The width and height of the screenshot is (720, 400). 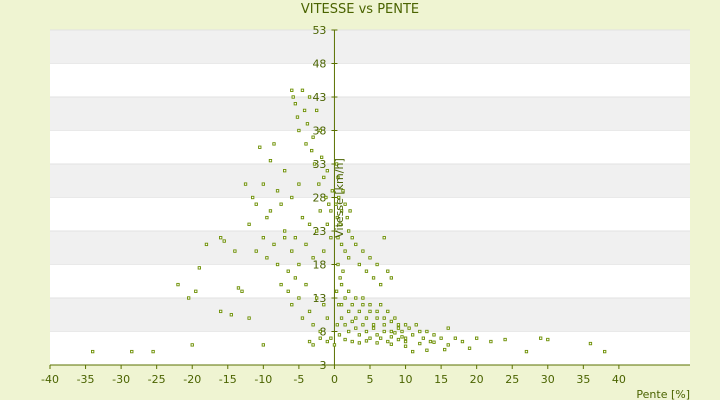 I want to click on x-axis-label: Pente [%], so click(x=663, y=394).